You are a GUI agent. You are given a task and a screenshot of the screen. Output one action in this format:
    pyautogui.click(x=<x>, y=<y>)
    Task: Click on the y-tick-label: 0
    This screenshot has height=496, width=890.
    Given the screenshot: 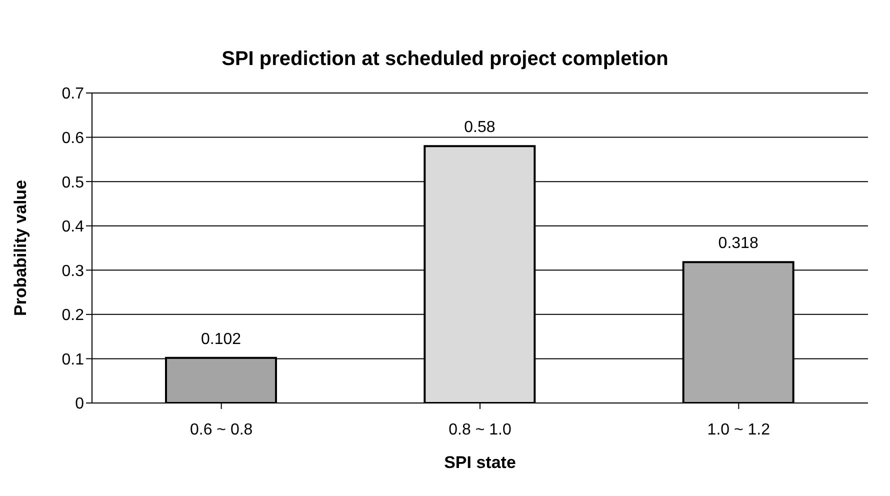 What is the action you would take?
    pyautogui.click(x=79, y=404)
    